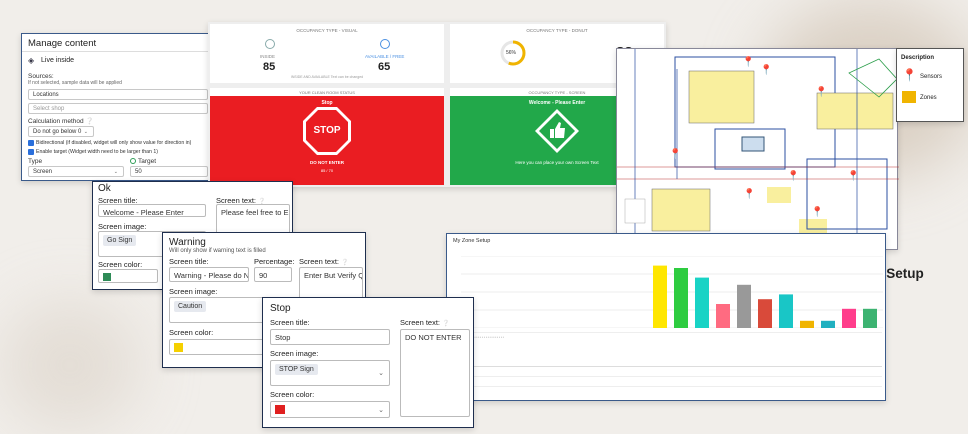  What do you see at coordinates (178, 347) in the screenshot?
I see `warning-color-swatch` at bounding box center [178, 347].